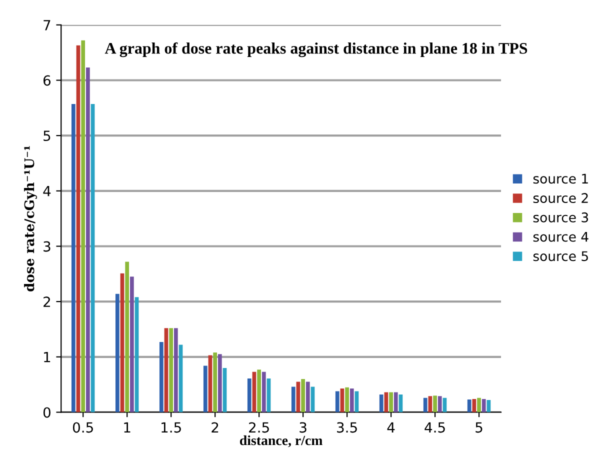  I want to click on x-tick-label: 3, so click(303, 427).